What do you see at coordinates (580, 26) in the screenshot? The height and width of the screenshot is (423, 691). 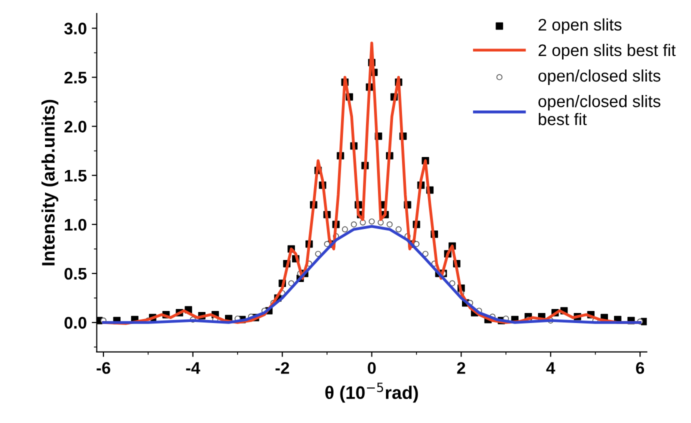 I see `legend-label: 2 open slits` at bounding box center [580, 26].